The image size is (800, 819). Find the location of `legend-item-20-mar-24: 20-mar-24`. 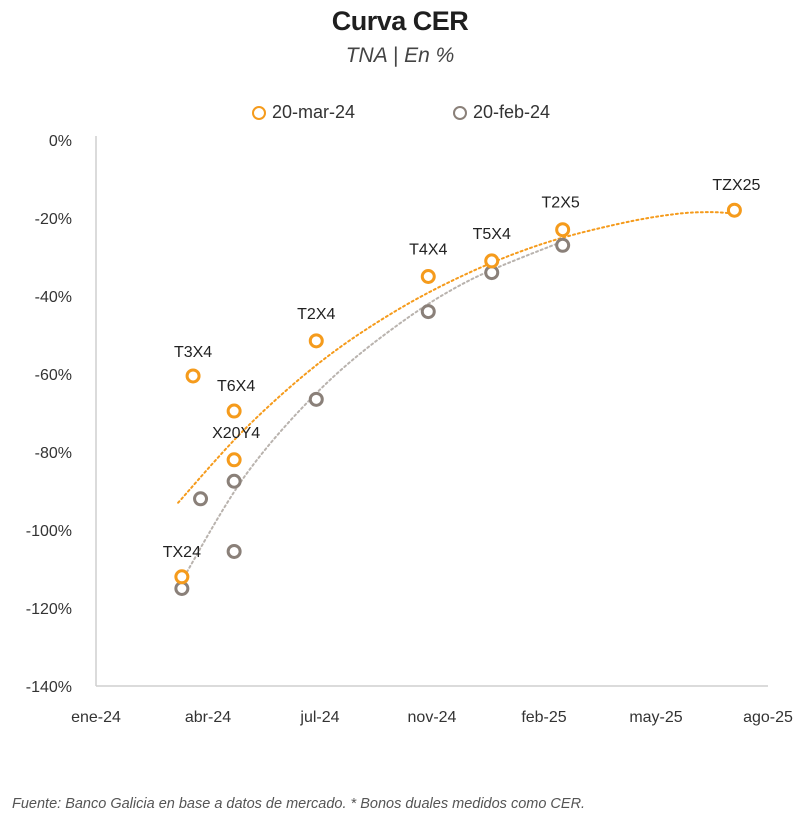

legend-item-20-mar-24: 20-mar-24 is located at coordinates (303, 112).